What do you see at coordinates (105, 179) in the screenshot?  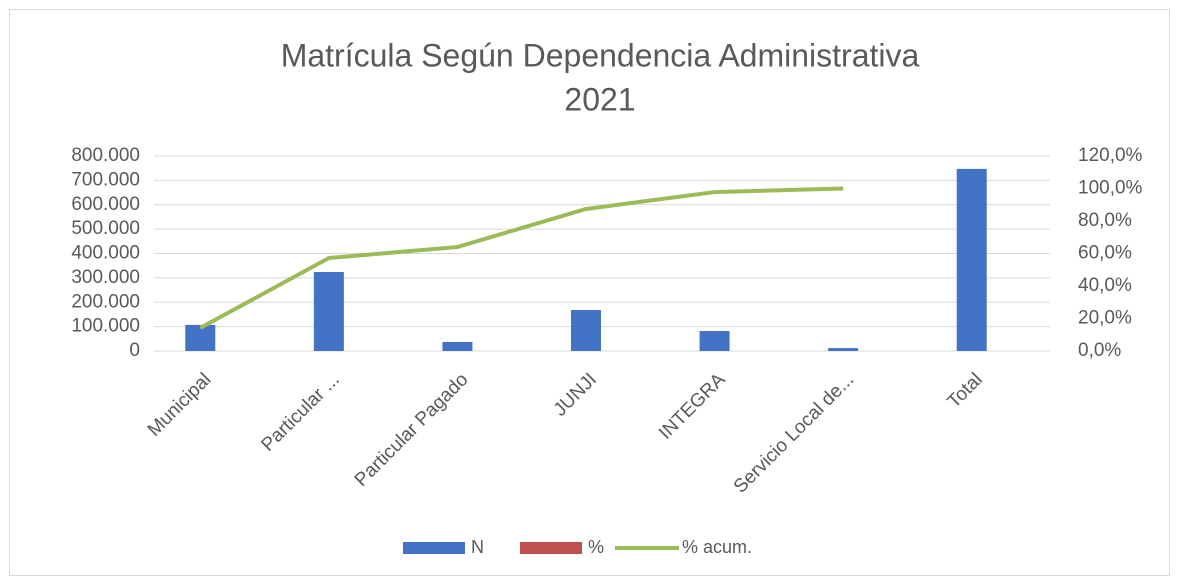 I see `y-tick-label: 700.000` at bounding box center [105, 179].